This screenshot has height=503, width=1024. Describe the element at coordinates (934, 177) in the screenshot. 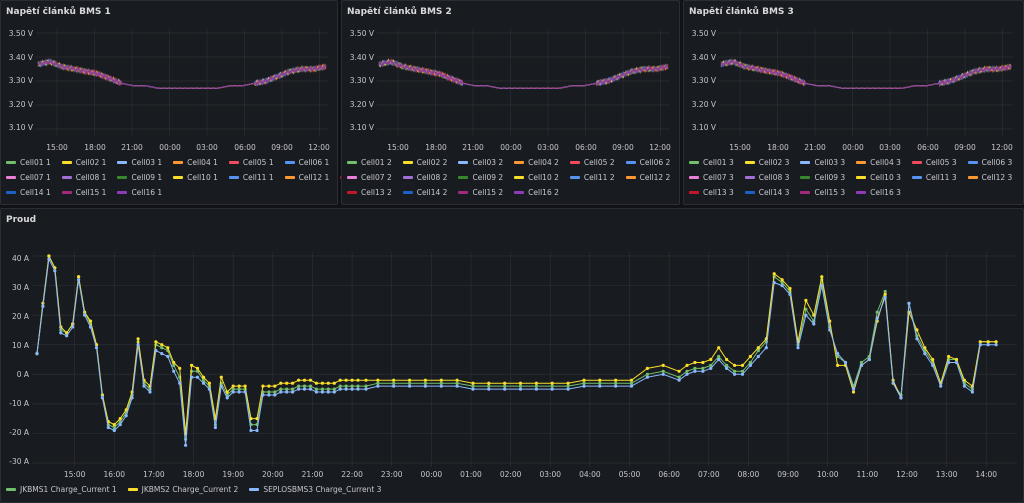

I see `legend-item: Cell11 3` at that location.